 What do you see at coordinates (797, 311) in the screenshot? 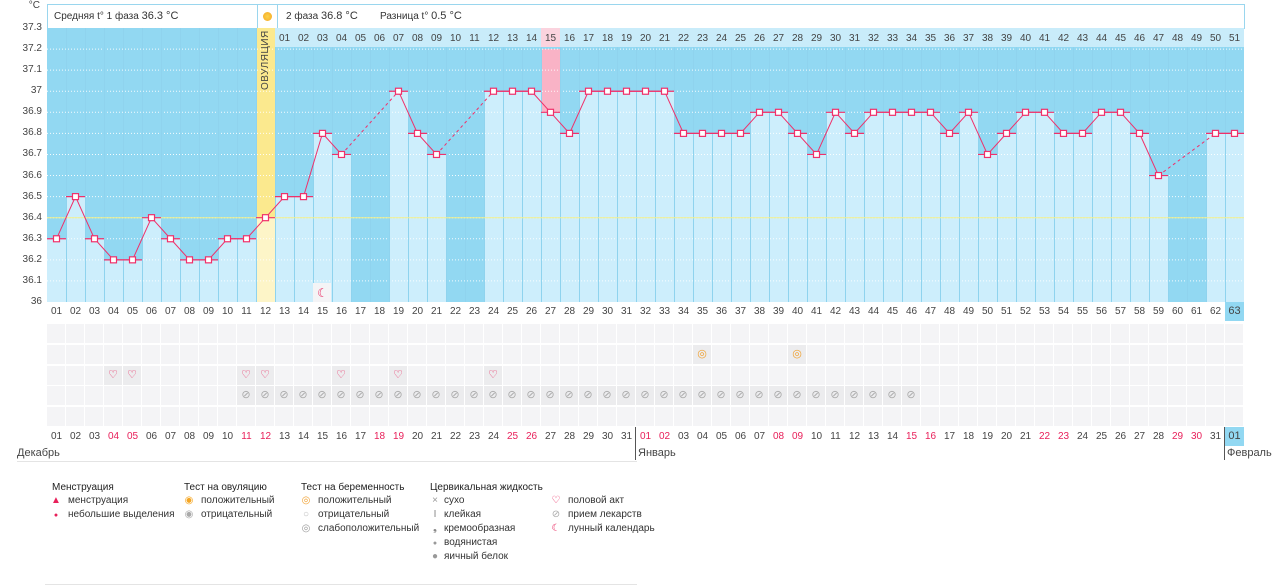
I see `cycle-day-label: 40` at bounding box center [797, 311].